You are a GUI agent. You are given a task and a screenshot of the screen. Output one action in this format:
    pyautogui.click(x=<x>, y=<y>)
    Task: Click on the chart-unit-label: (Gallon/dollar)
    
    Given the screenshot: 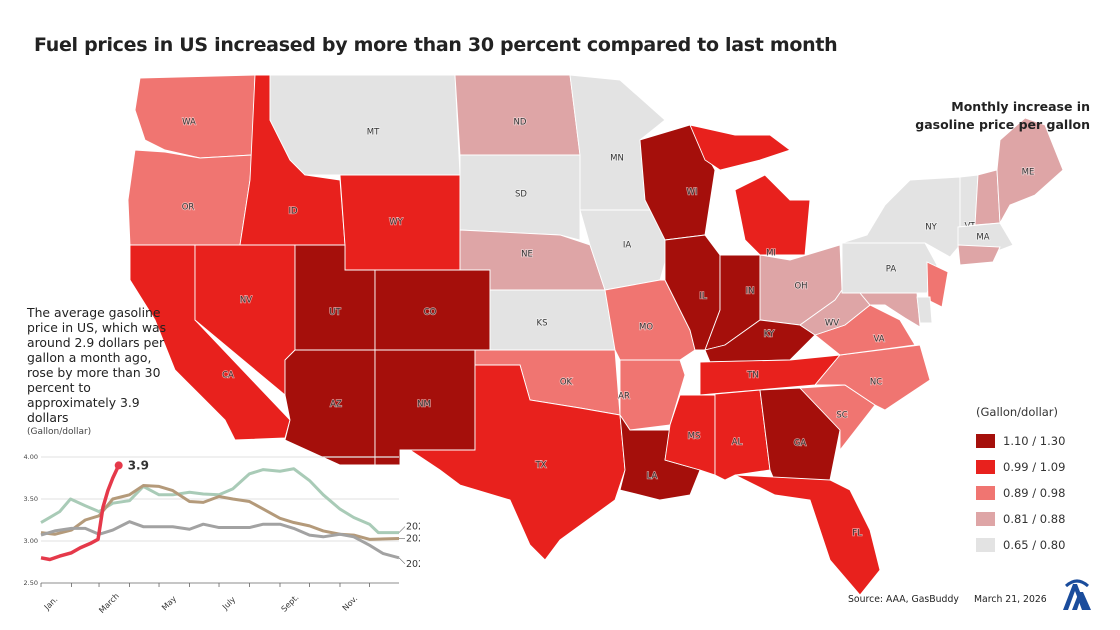 What is the action you would take?
    pyautogui.click(x=59, y=432)
    